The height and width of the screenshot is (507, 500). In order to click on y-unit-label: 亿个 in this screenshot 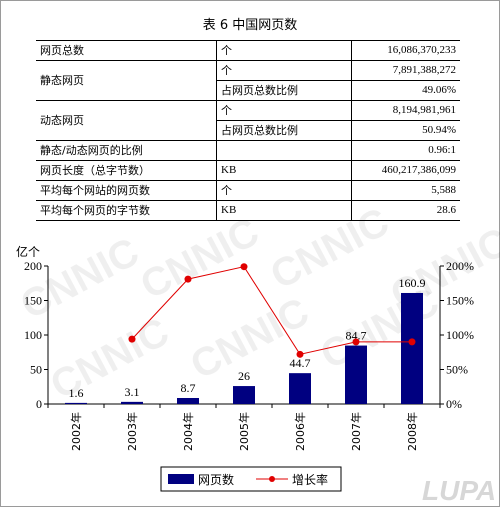, I will do `click(28, 251)`.